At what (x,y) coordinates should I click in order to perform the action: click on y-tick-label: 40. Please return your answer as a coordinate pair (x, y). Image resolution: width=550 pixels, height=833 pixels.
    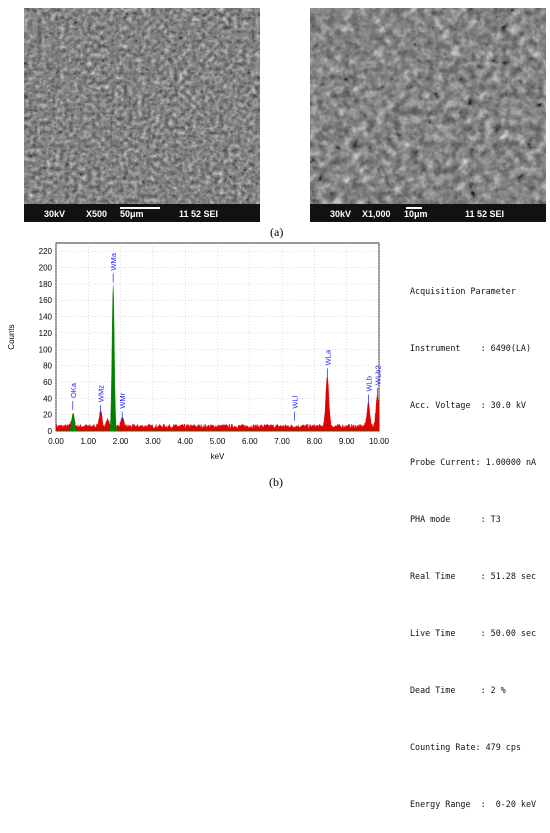
    Looking at the image, I should click on (47, 398).